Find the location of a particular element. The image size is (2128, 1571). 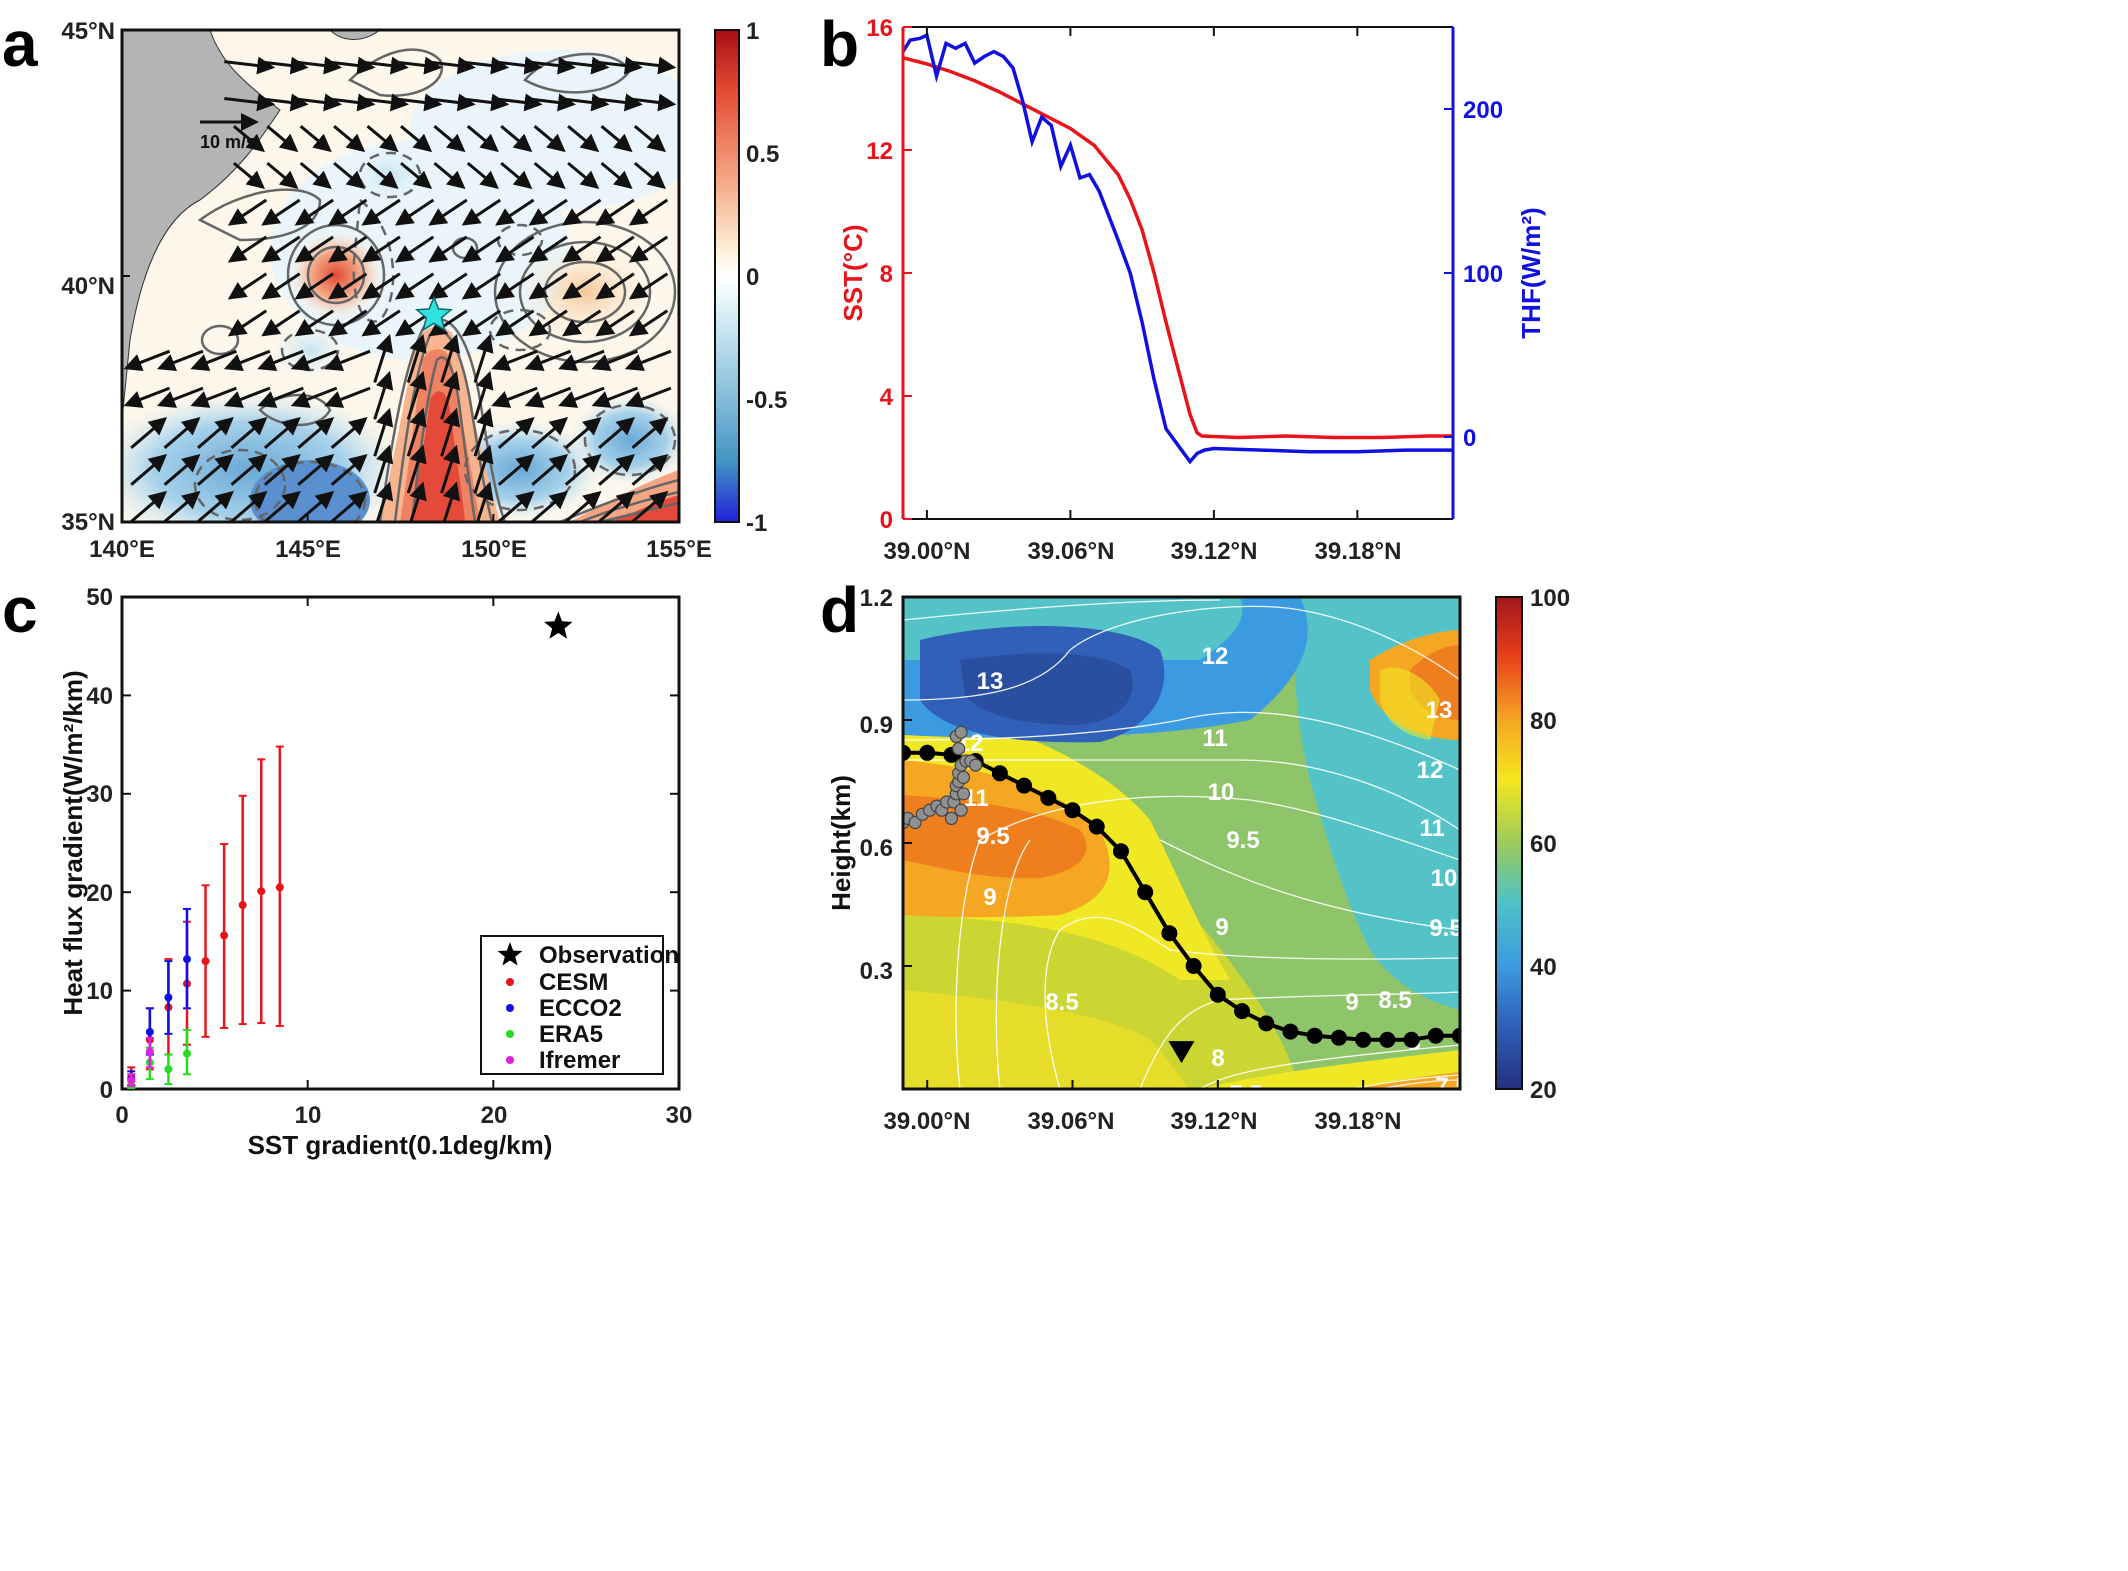

d-contour-12c: 12 is located at coordinates (1430, 770).